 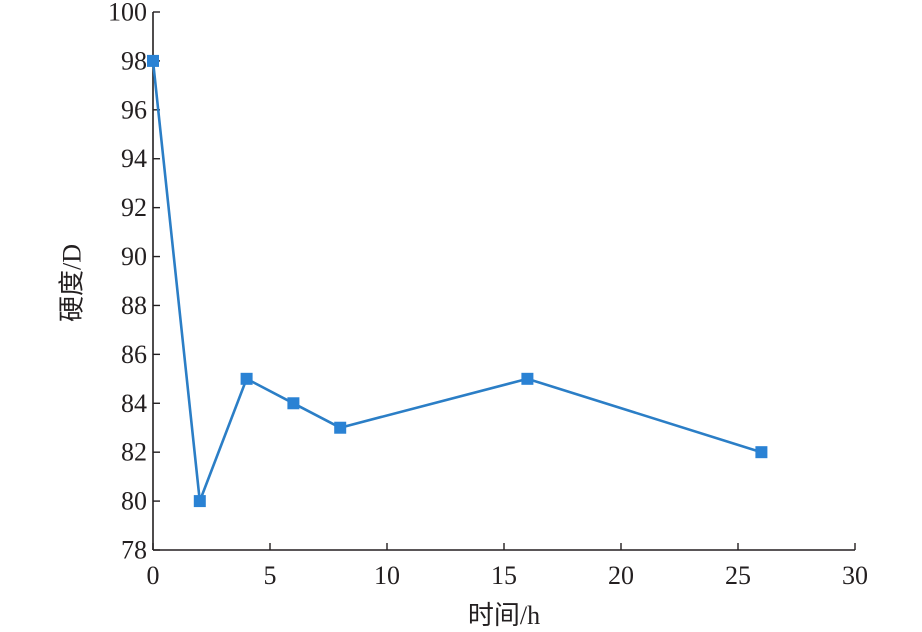 I want to click on x-tick-label: 30, so click(x=855, y=575).